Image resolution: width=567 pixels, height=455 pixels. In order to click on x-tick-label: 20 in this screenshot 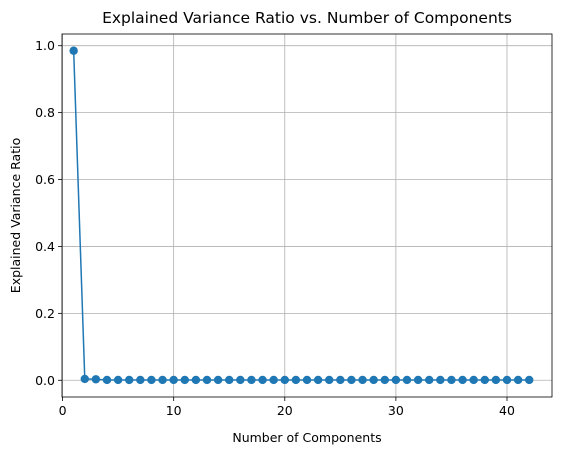, I will do `click(285, 410)`.